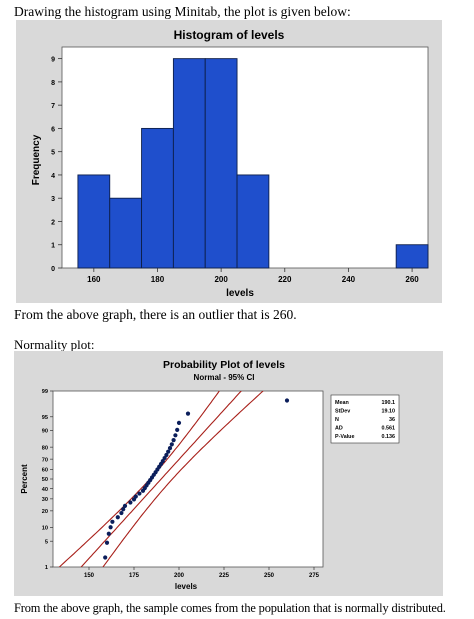 This screenshot has height=619, width=474. Describe the element at coordinates (285, 279) in the screenshot. I see `x-tick-label: 220` at that location.